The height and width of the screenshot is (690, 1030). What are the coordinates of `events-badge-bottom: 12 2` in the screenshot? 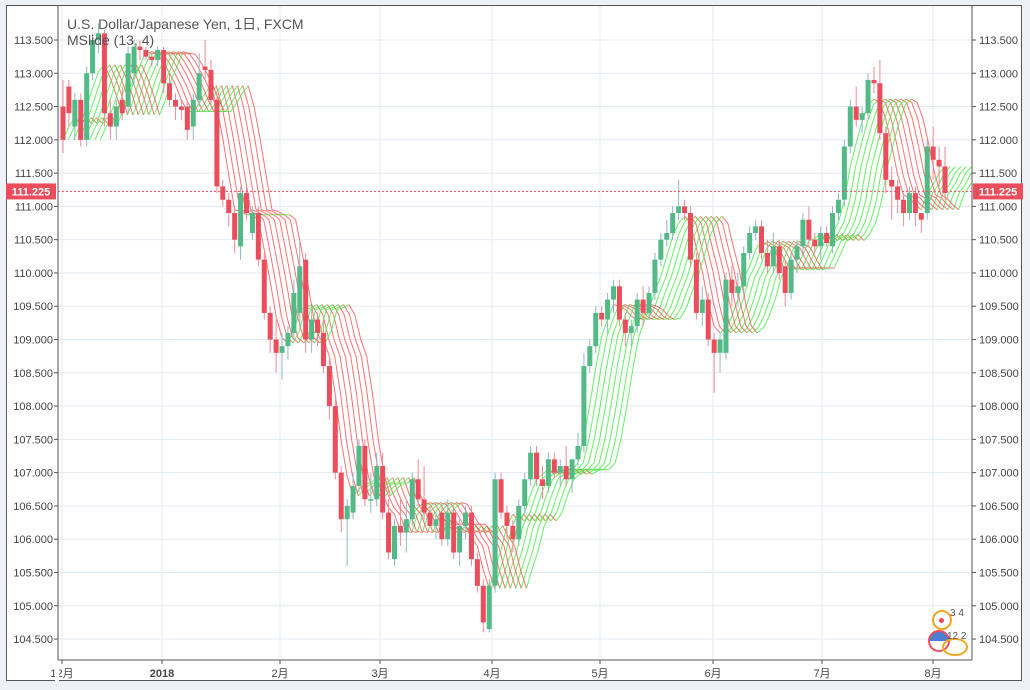 It's located at (950, 644).